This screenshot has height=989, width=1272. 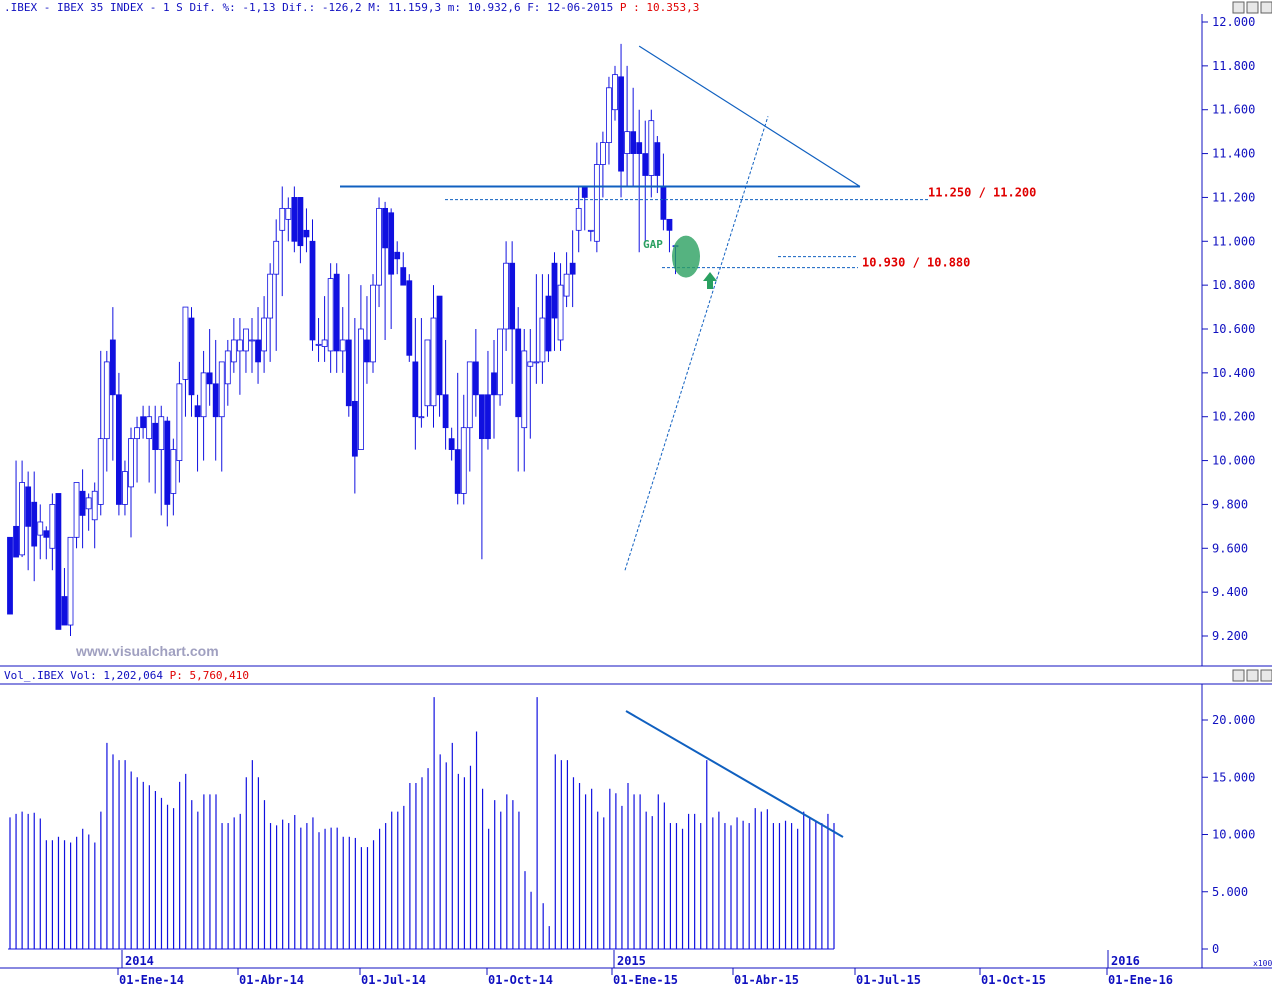 I want to click on price-tick-label: 10.000, so click(x=1233, y=461).